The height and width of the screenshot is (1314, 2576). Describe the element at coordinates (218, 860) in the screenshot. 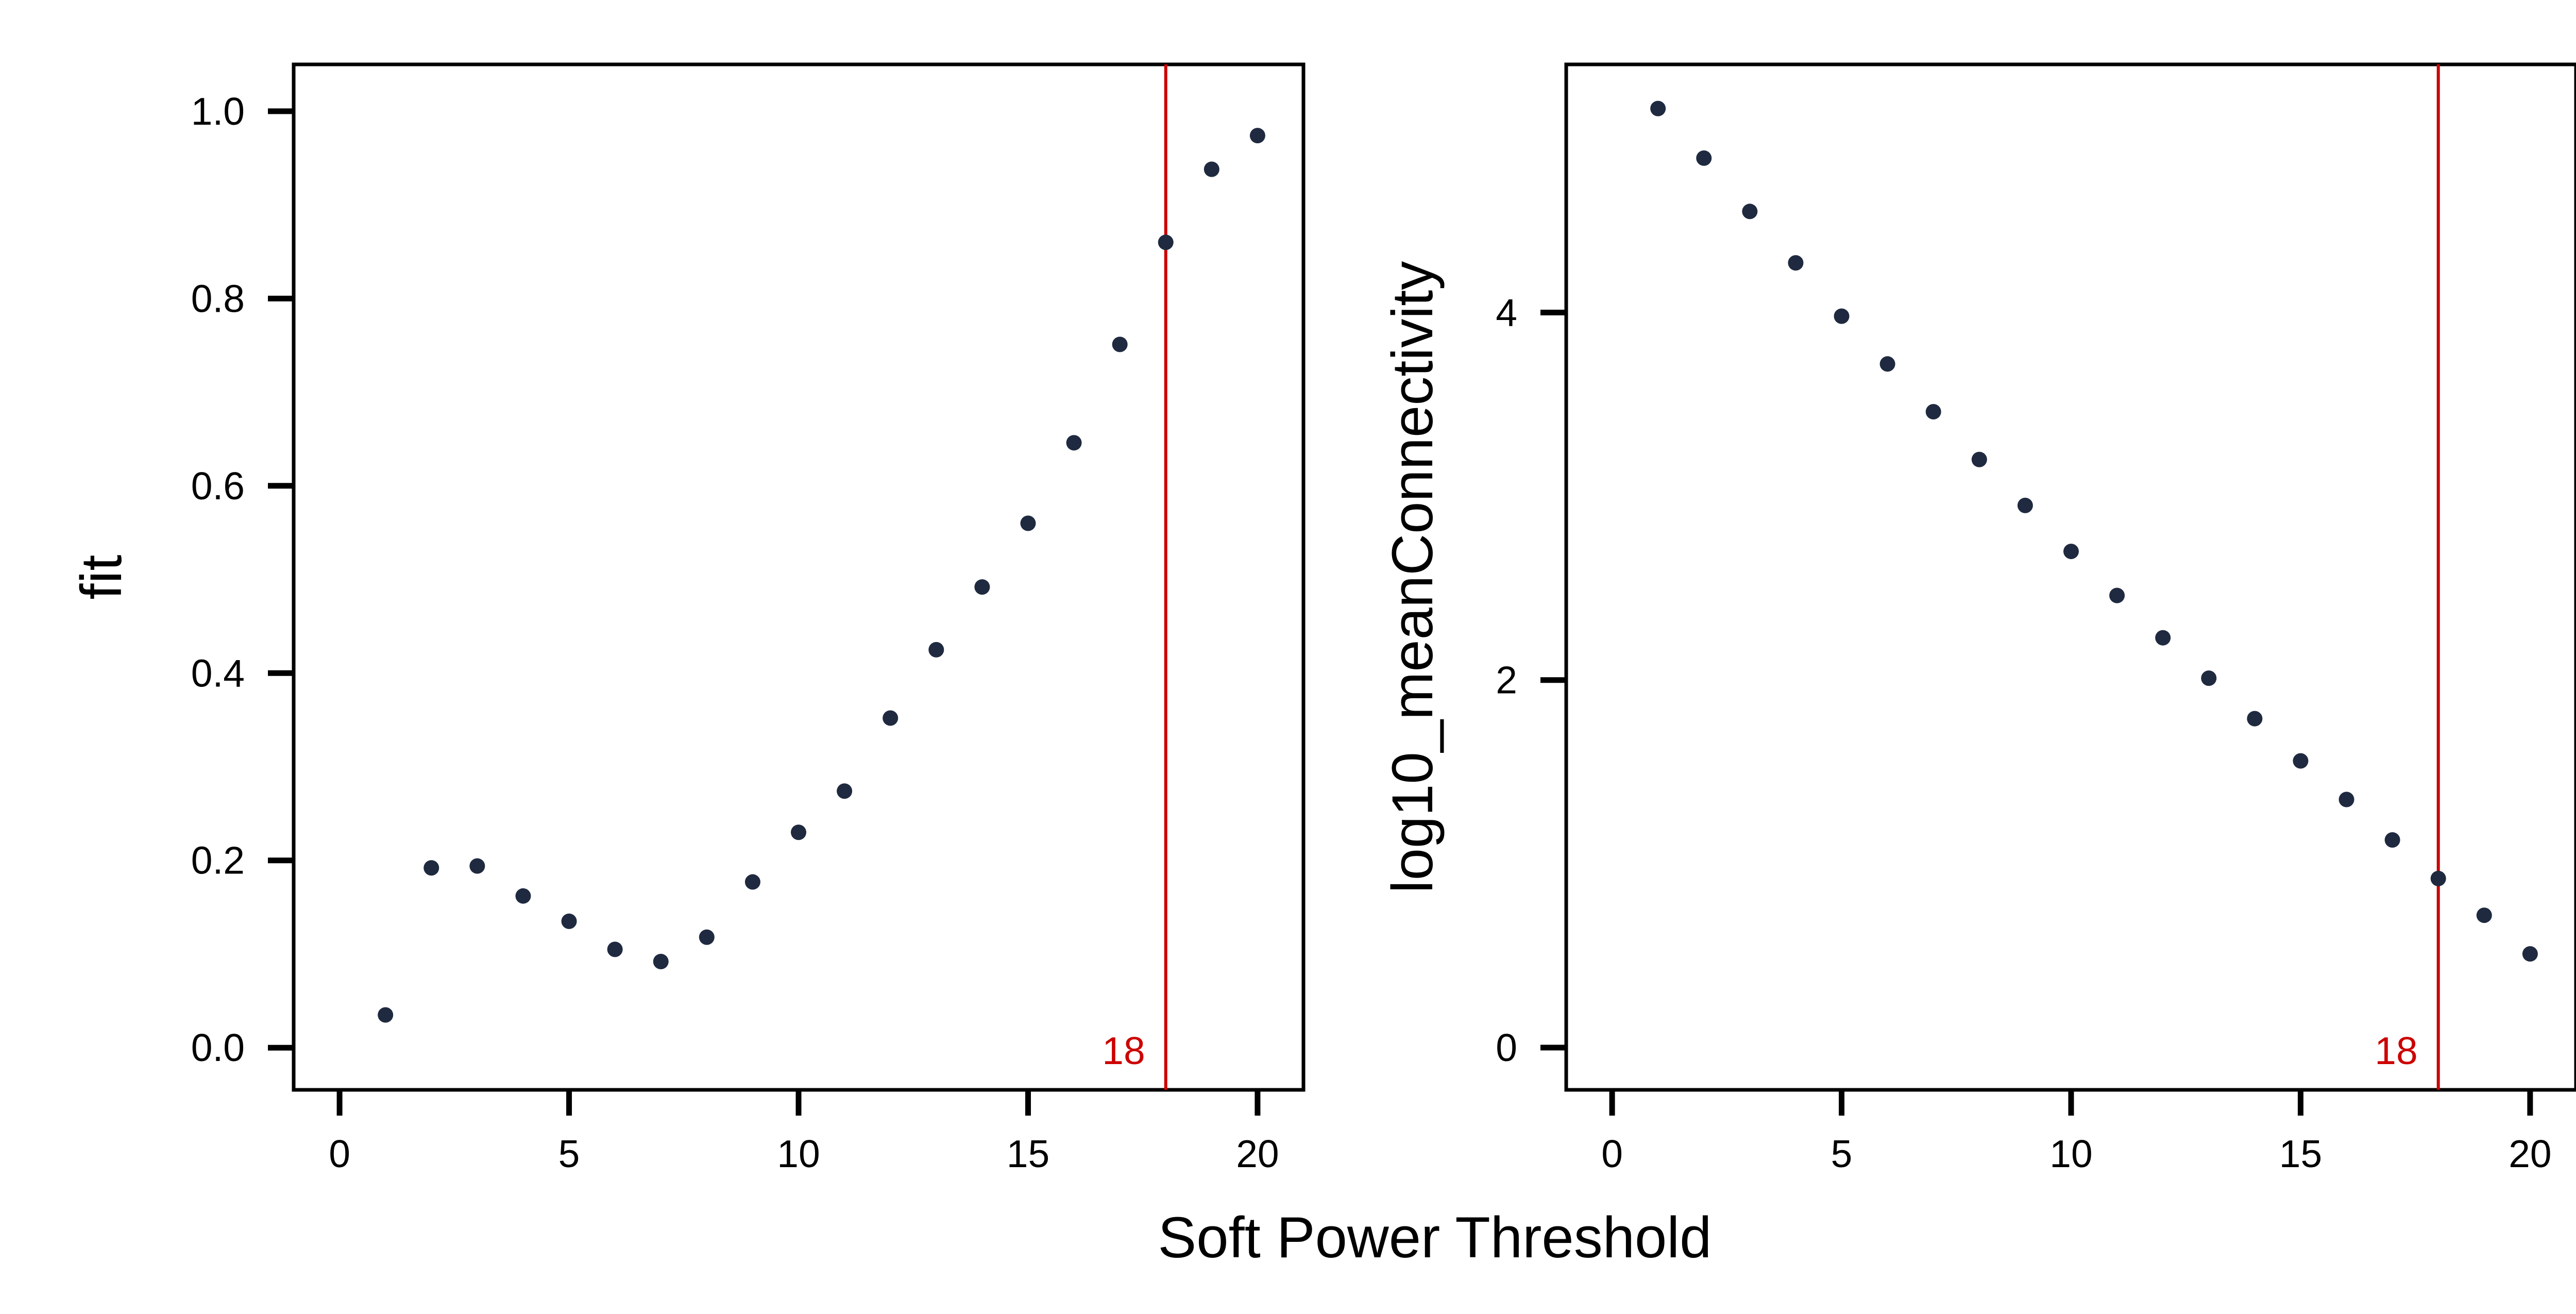

I see `y-tick-label: 0.2` at that location.